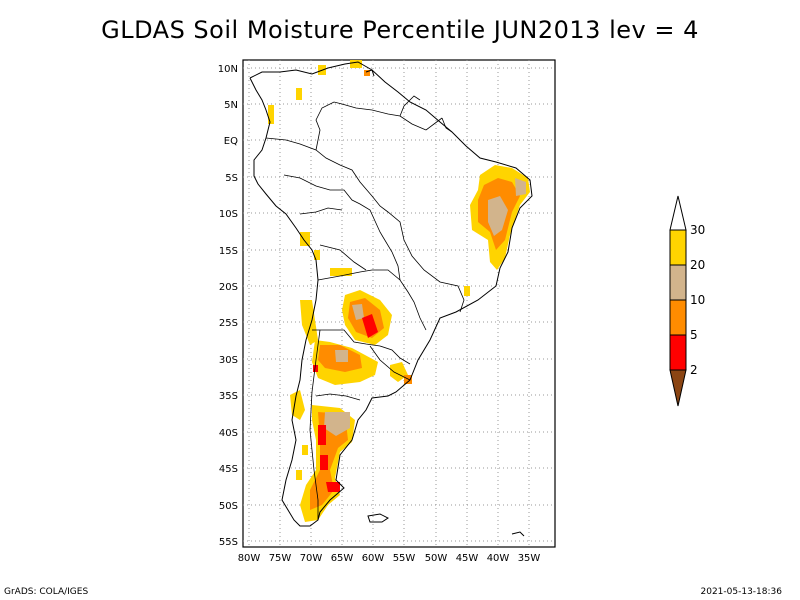 The height and width of the screenshot is (600, 800). I want to click on lat-tick: EQ, so click(231, 141).